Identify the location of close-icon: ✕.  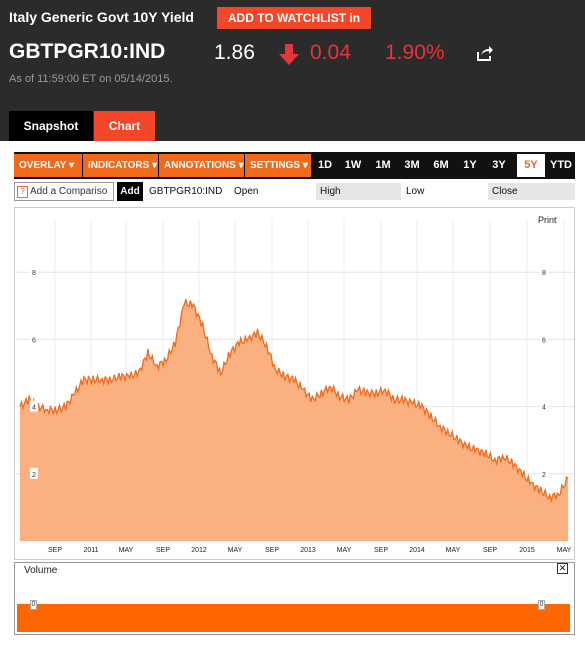
(562, 568).